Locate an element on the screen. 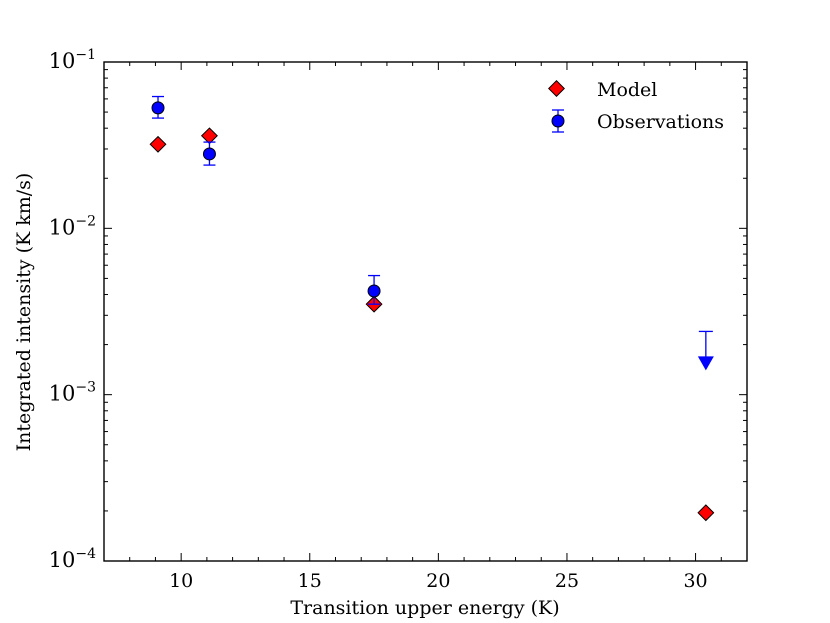 Image resolution: width=830 pixels, height=623 pixels. legend-observations-label: Observations is located at coordinates (660, 122).